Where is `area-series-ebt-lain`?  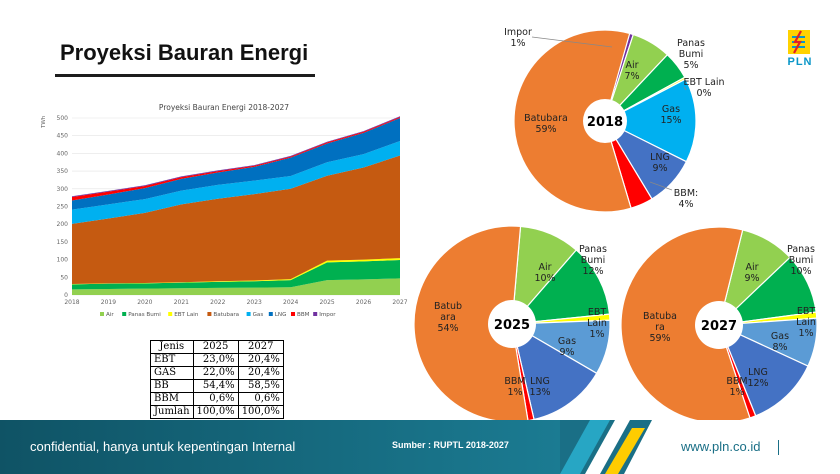 area-series-ebt-lain is located at coordinates (236, 271).